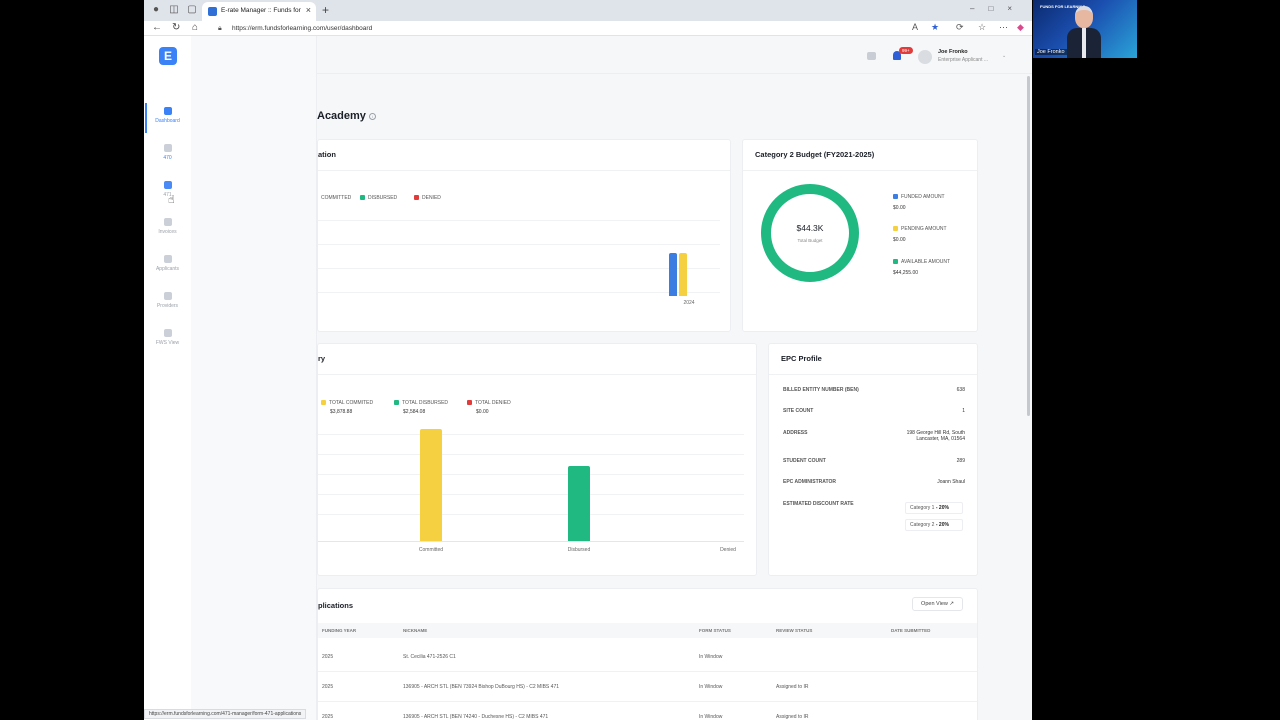 Image resolution: width=1280 pixels, height=720 pixels. I want to click on x-axis-line, so click(531, 541).